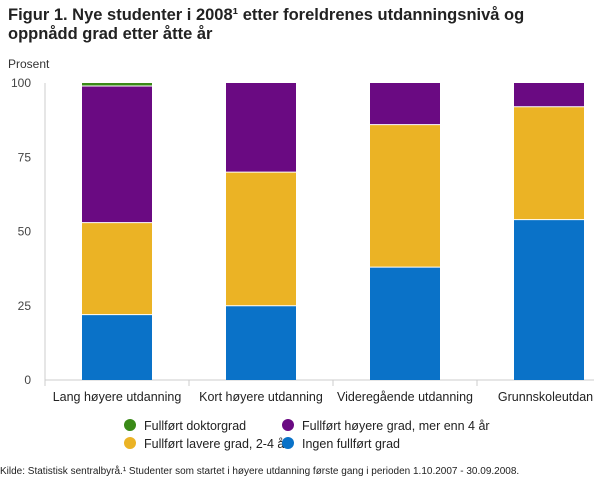 The width and height of the screenshot is (594, 498). I want to click on y-tick-label: 25, so click(25, 306).